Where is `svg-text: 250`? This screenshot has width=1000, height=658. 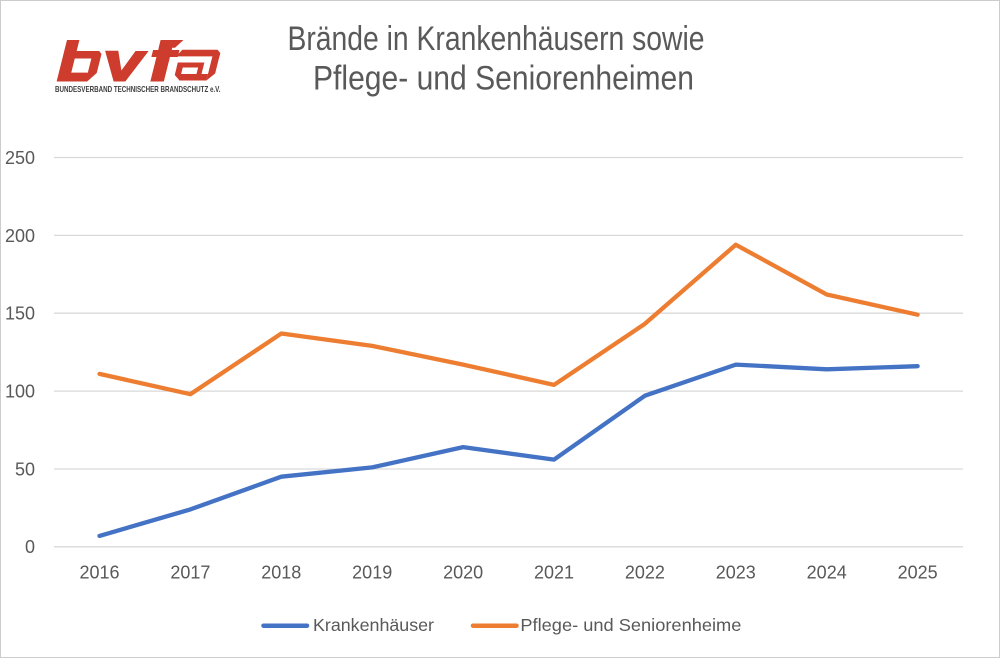
svg-text: 250 is located at coordinates (20, 158).